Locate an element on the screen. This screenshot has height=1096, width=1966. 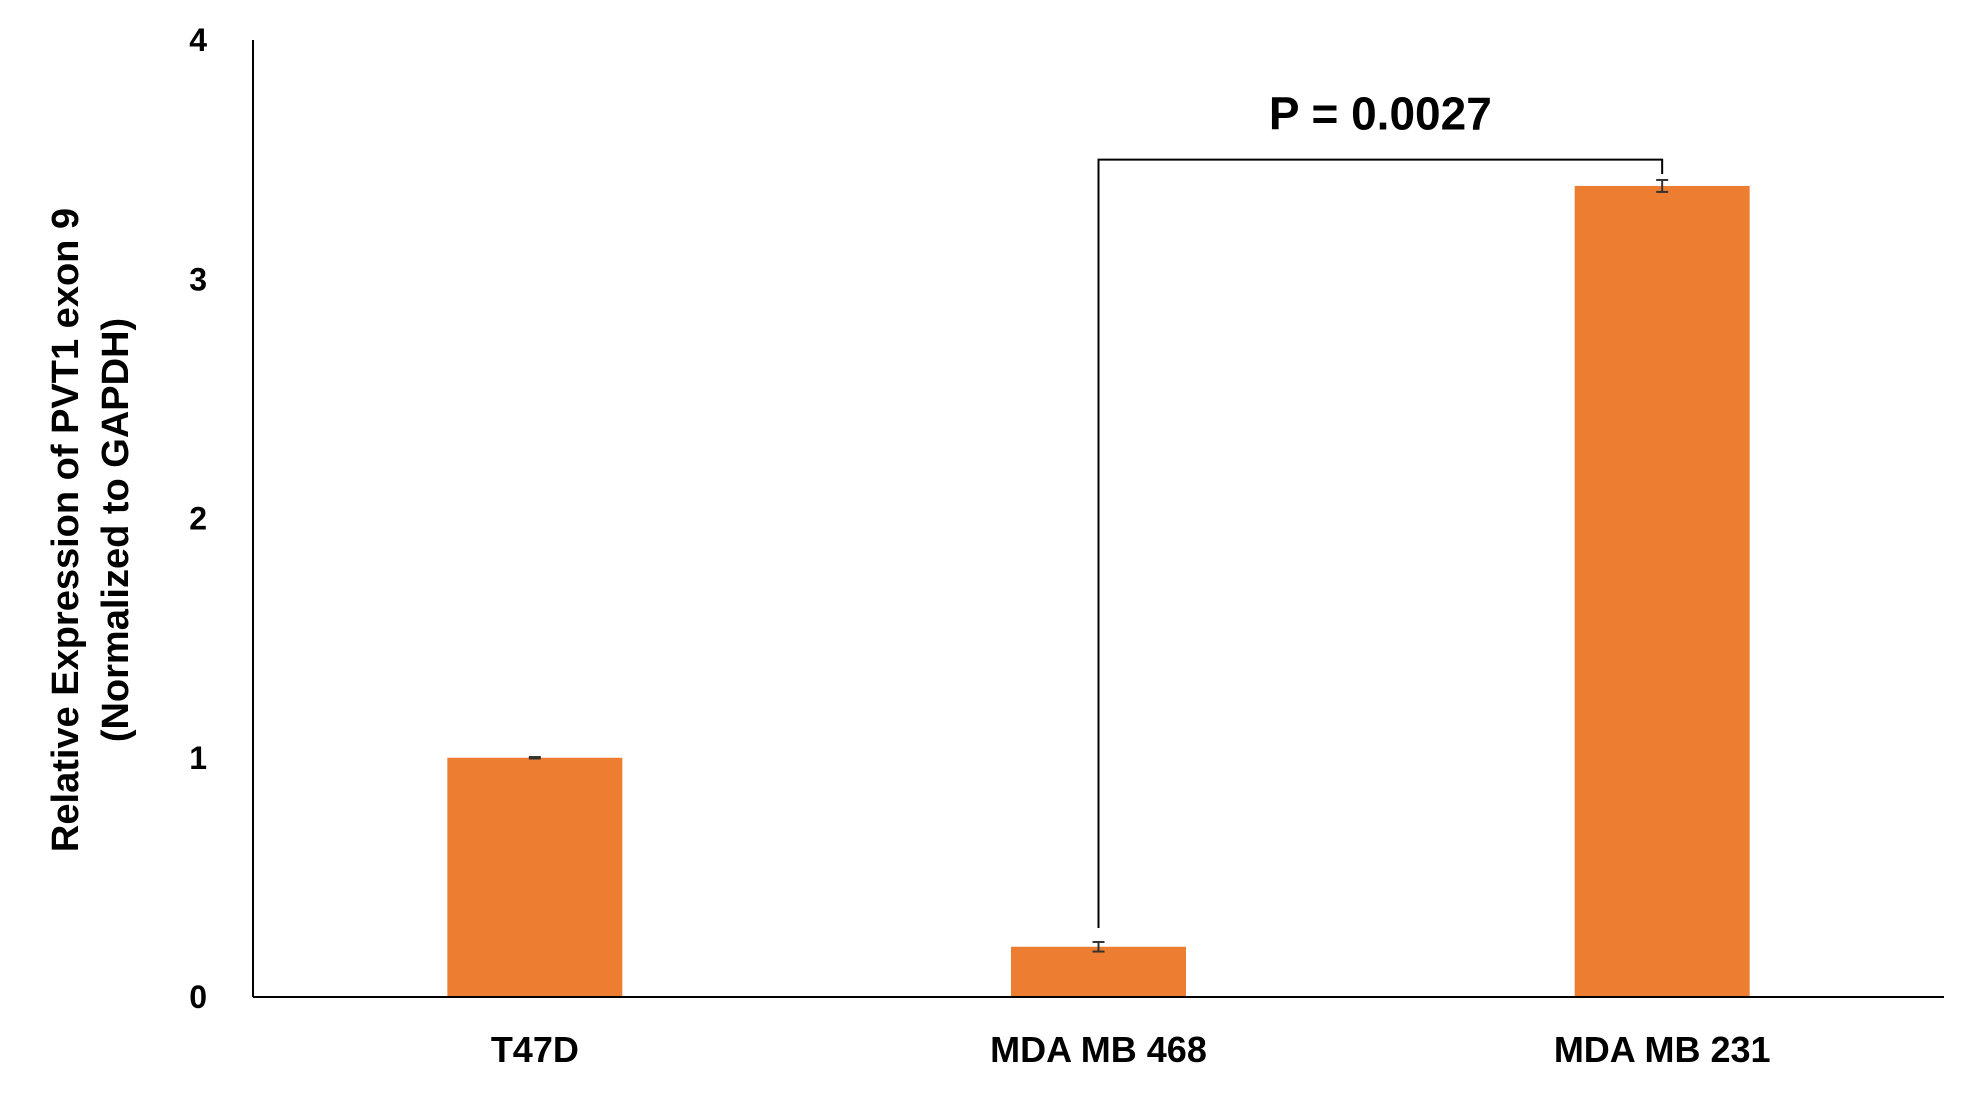
y-tick-label: 2 is located at coordinates (198, 519).